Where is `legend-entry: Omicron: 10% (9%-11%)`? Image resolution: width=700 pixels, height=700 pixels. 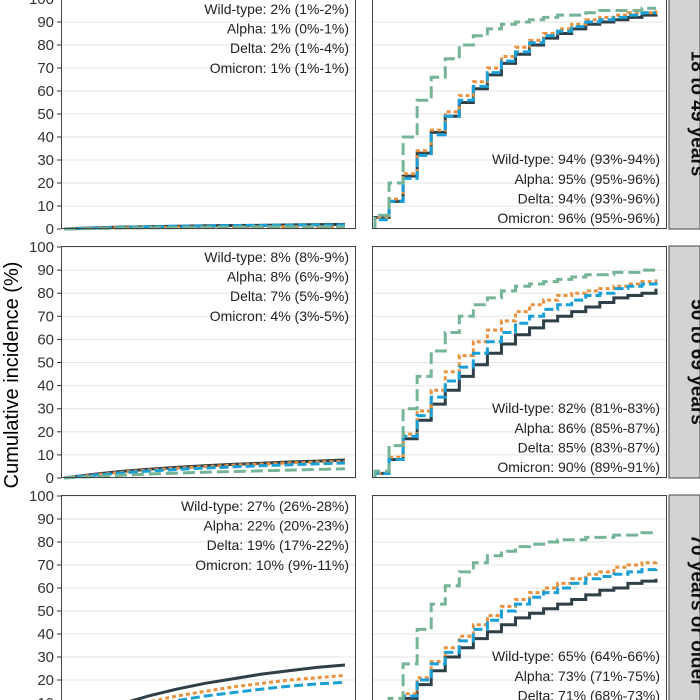 legend-entry: Omicron: 10% (9%-11%) is located at coordinates (272, 565).